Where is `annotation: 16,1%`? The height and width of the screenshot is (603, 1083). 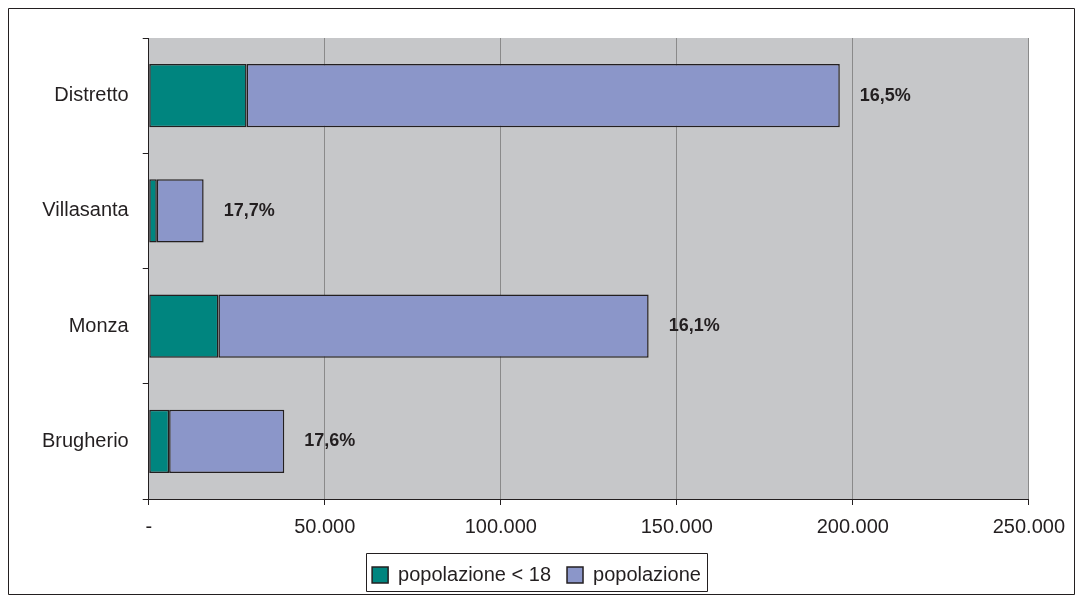 annotation: 16,1% is located at coordinates (694, 325).